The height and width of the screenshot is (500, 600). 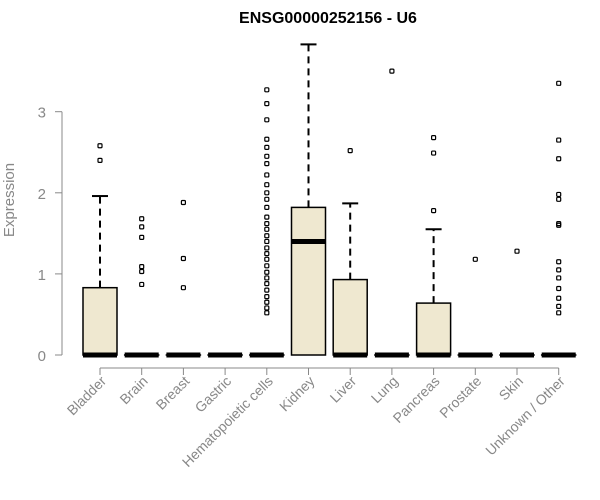 What do you see at coordinates (460, 397) in the screenshot?
I see `x-tick-label: Prostate` at bounding box center [460, 397].